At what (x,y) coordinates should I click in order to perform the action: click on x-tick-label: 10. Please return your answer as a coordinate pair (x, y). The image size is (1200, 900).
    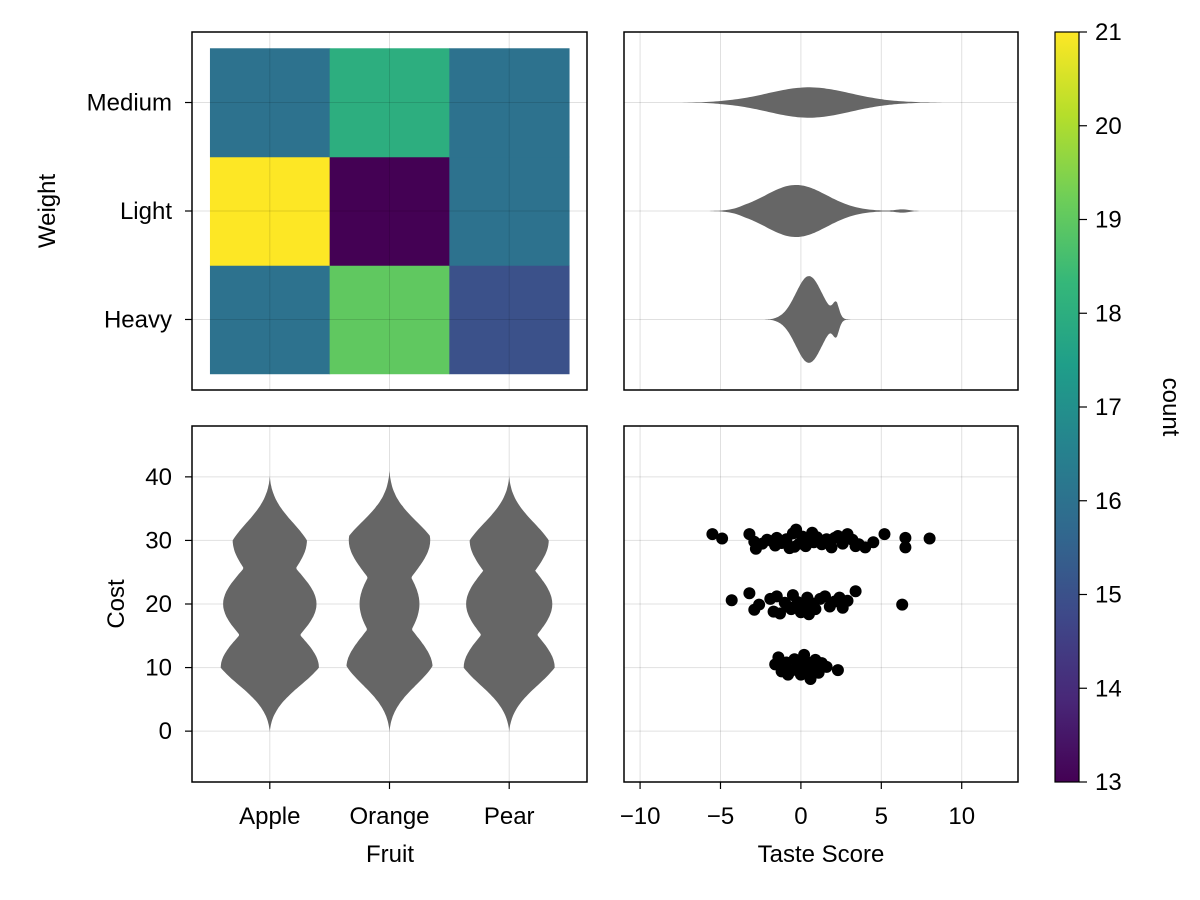
    Looking at the image, I should click on (961, 816).